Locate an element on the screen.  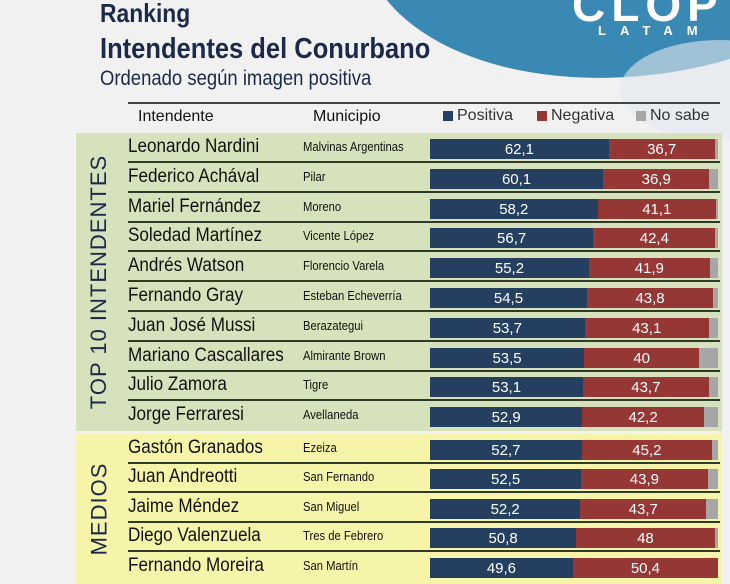
bar-negativa: 36,7 is located at coordinates (662, 149).